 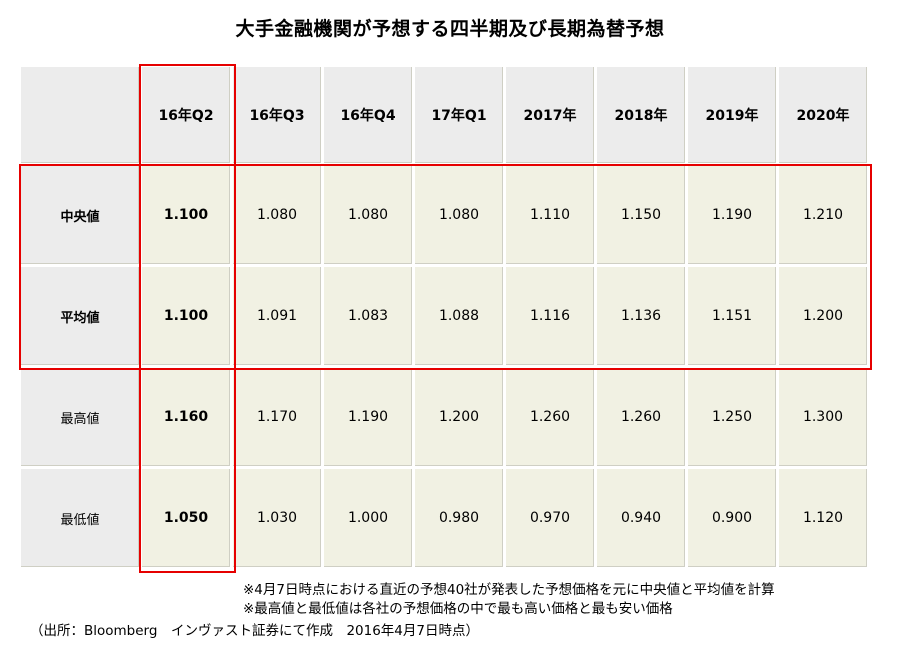 I want to click on table-cell: 1.116, so click(x=550, y=316).